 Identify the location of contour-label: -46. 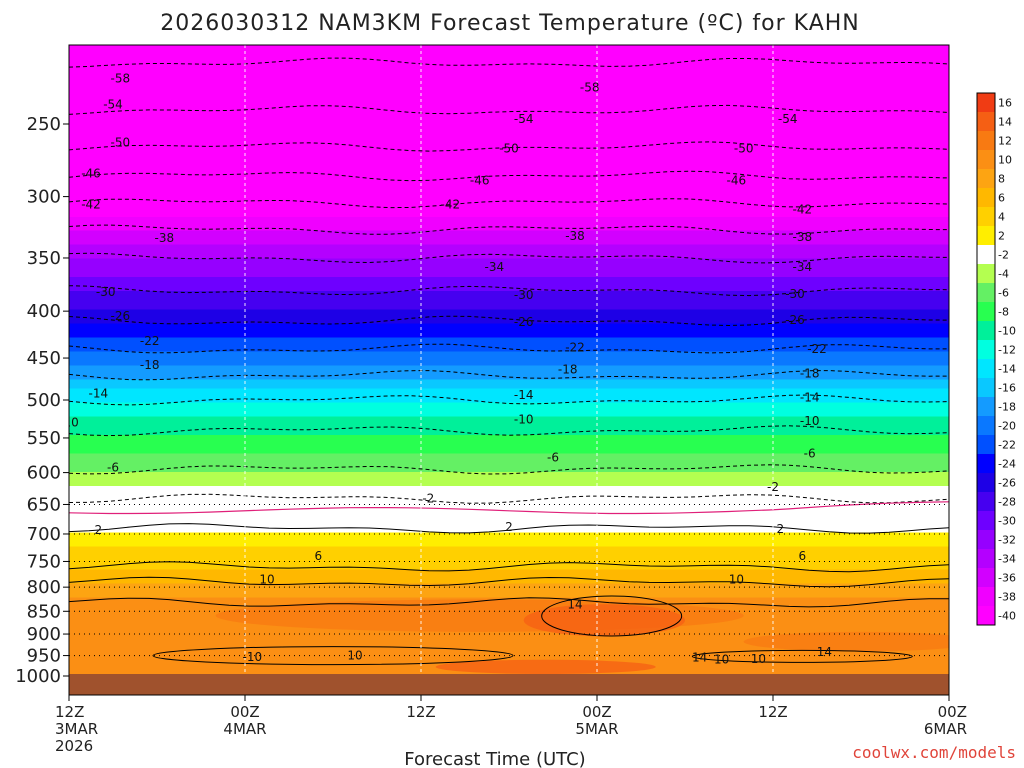
(737, 180).